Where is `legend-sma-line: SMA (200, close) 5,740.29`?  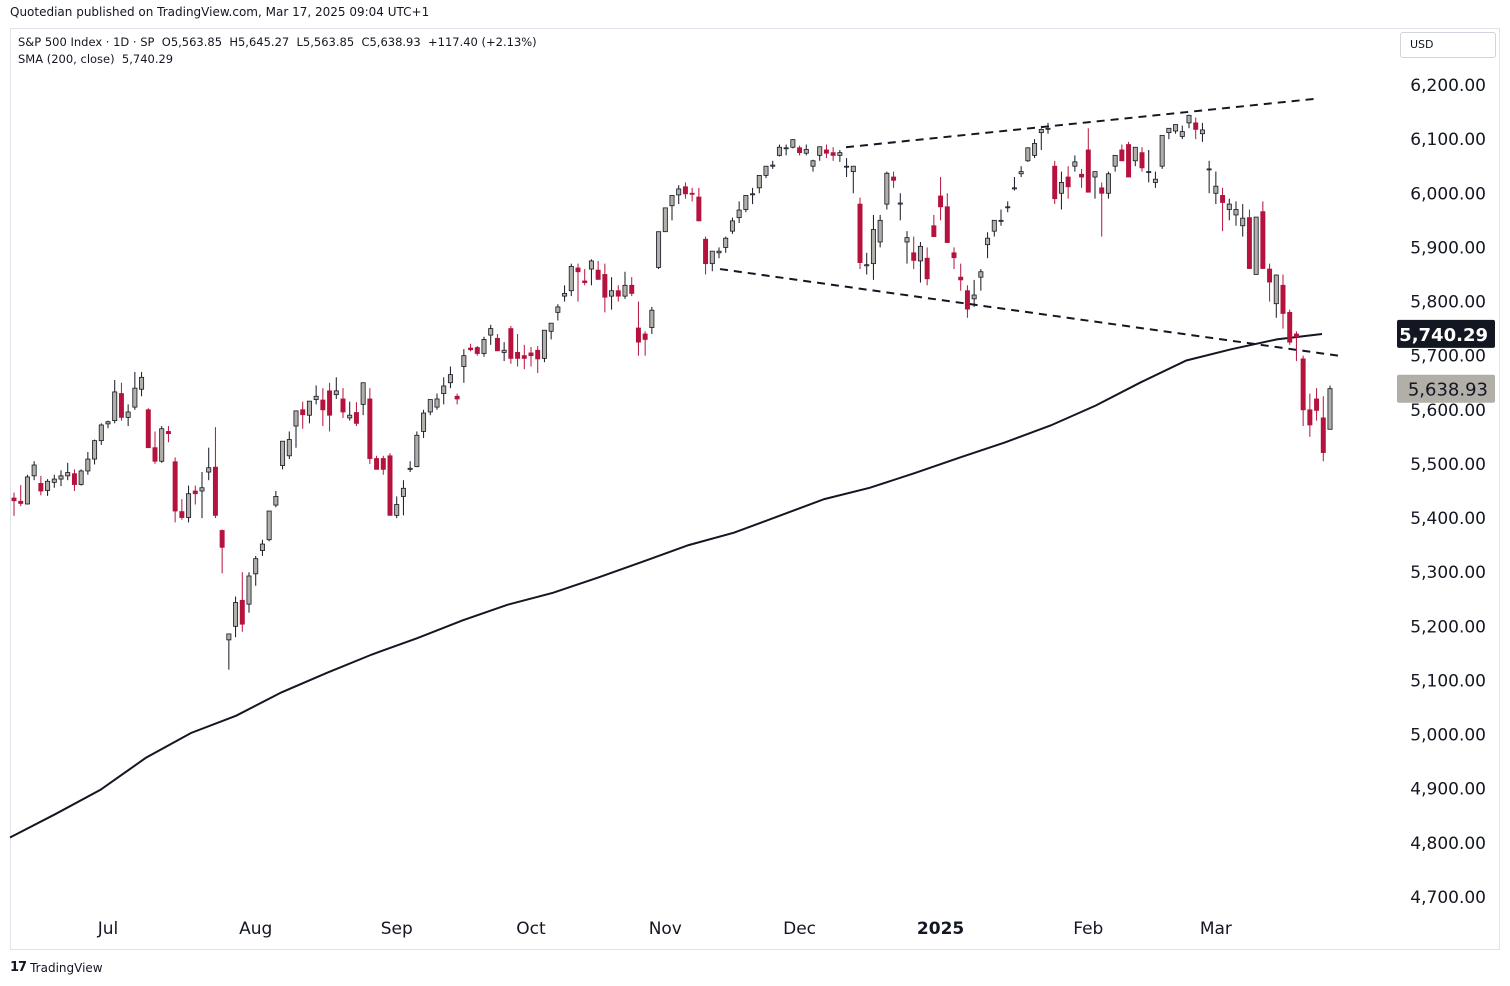
legend-sma-line: SMA (200, close) 5,740.29 is located at coordinates (96, 59).